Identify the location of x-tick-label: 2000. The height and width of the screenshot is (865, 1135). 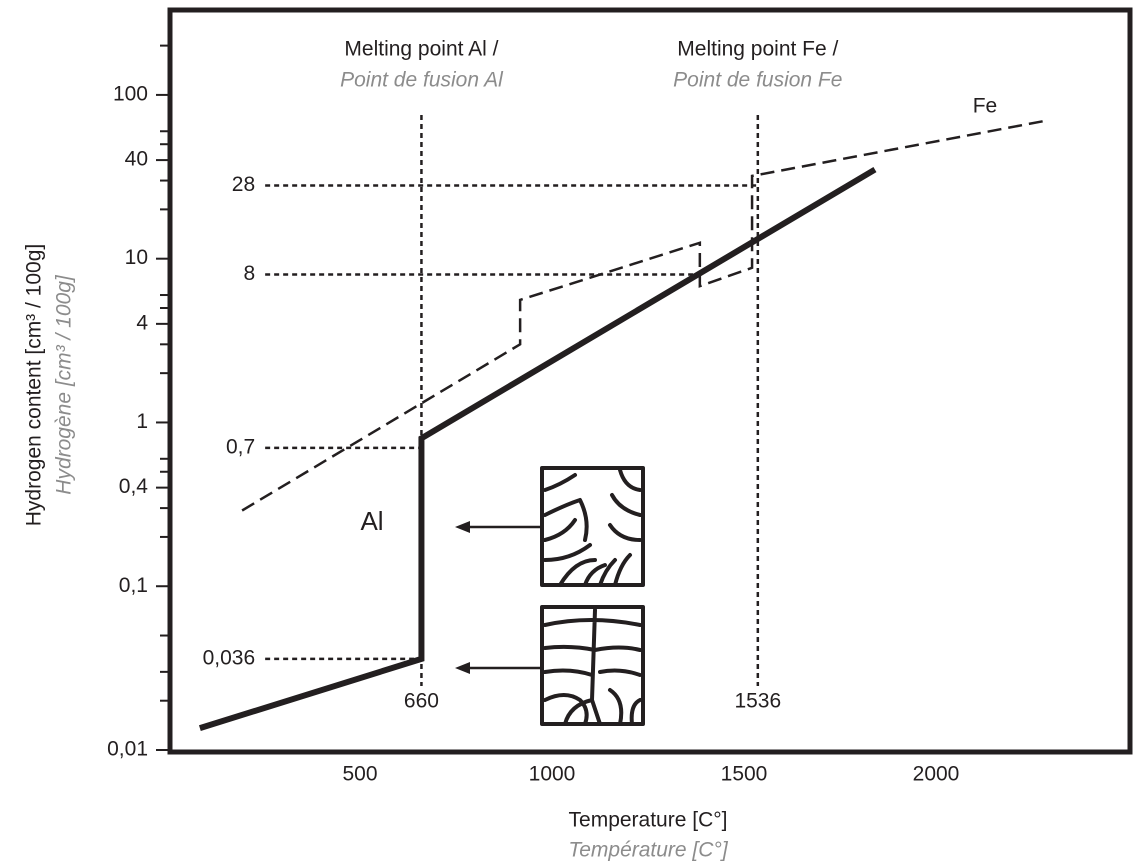
(936, 774).